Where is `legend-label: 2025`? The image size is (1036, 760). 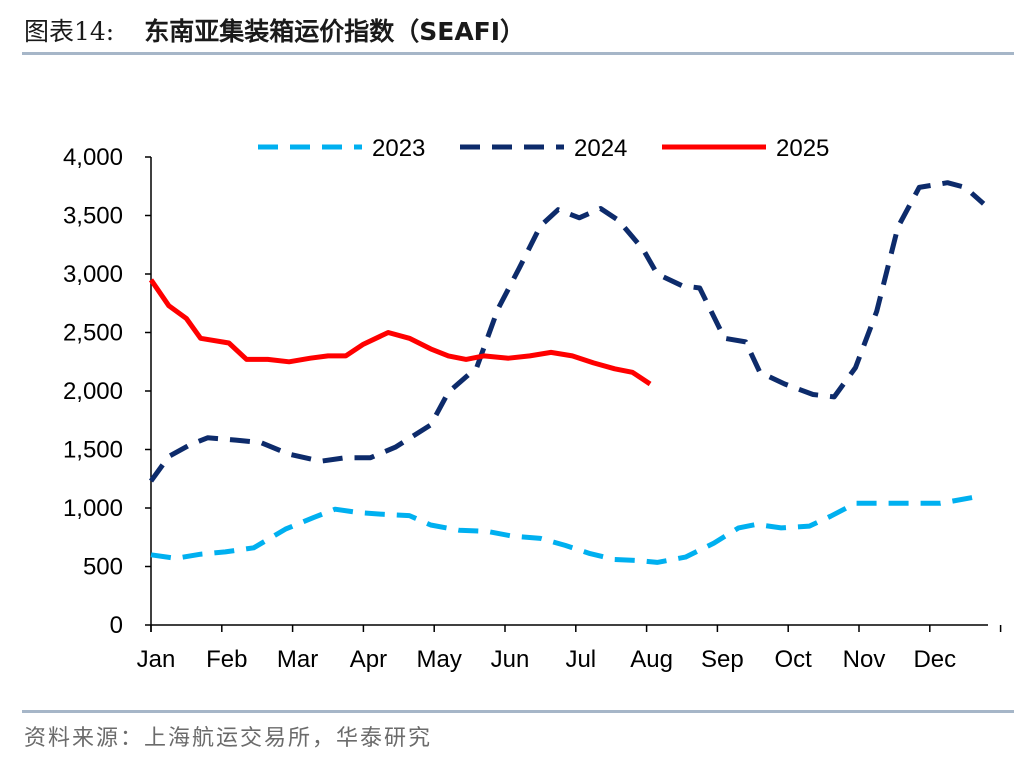
legend-label: 2025 is located at coordinates (802, 148).